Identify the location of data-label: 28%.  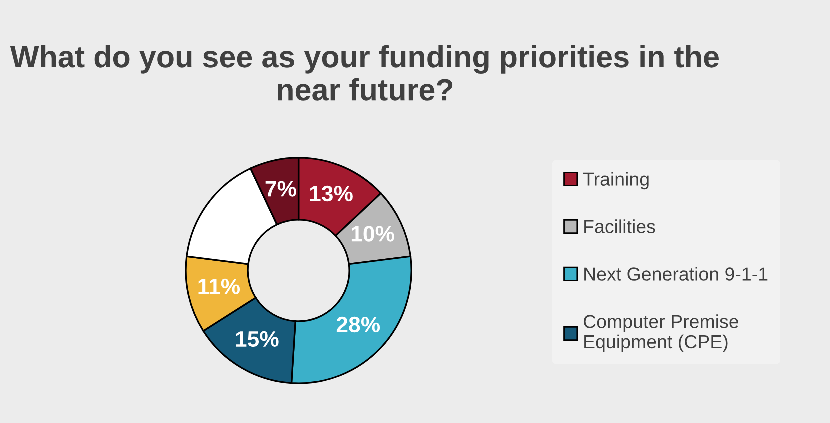
(358, 324).